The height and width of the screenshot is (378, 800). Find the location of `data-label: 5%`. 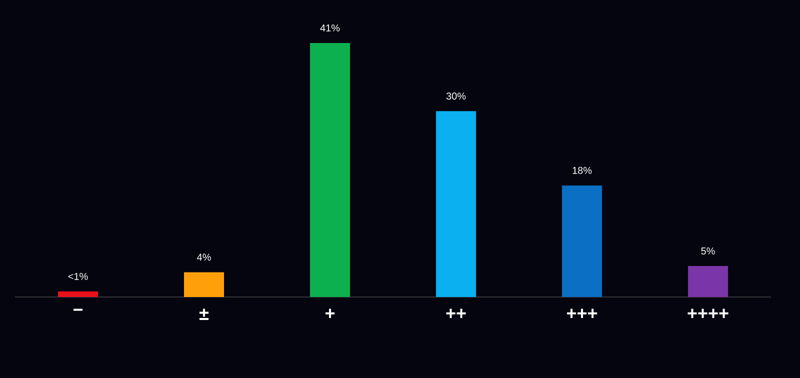

data-label: 5% is located at coordinates (708, 250).